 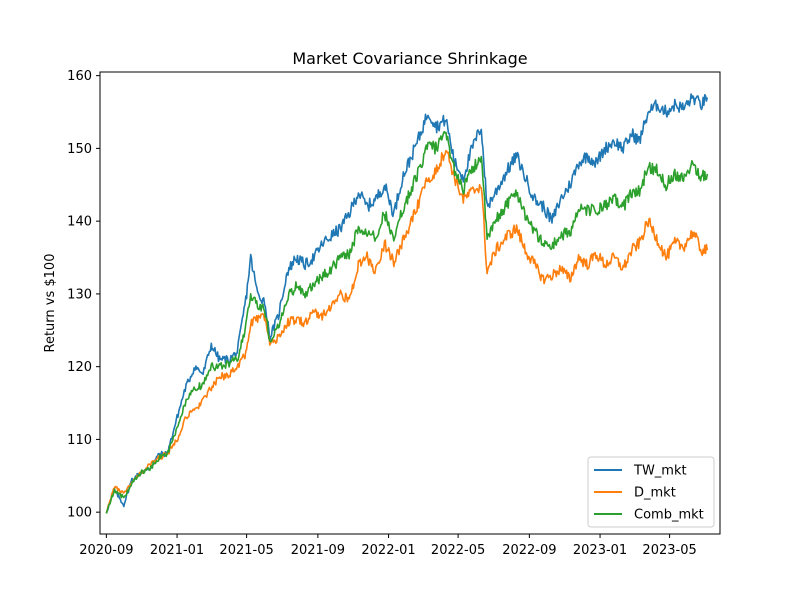 I want to click on y-axis: 100 110 120 130 140 150 160, so click(x=83, y=295).